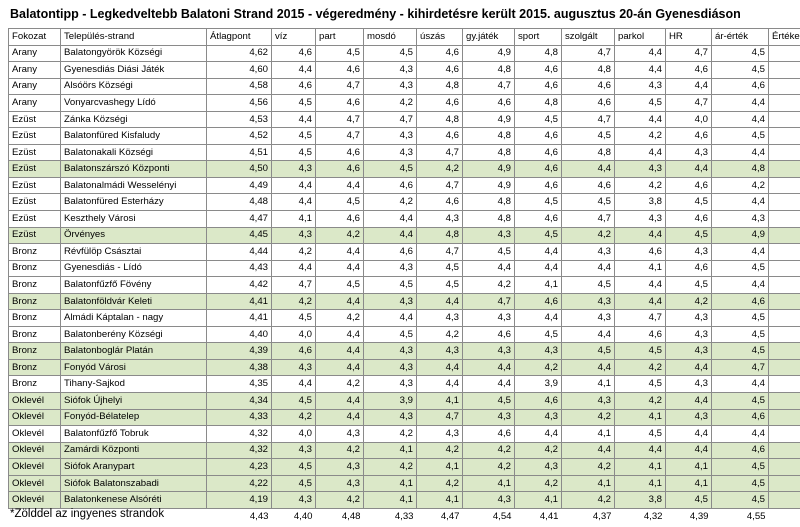  What do you see at coordinates (239, 417) in the screenshot?
I see `score-cell: 4,33` at bounding box center [239, 417].